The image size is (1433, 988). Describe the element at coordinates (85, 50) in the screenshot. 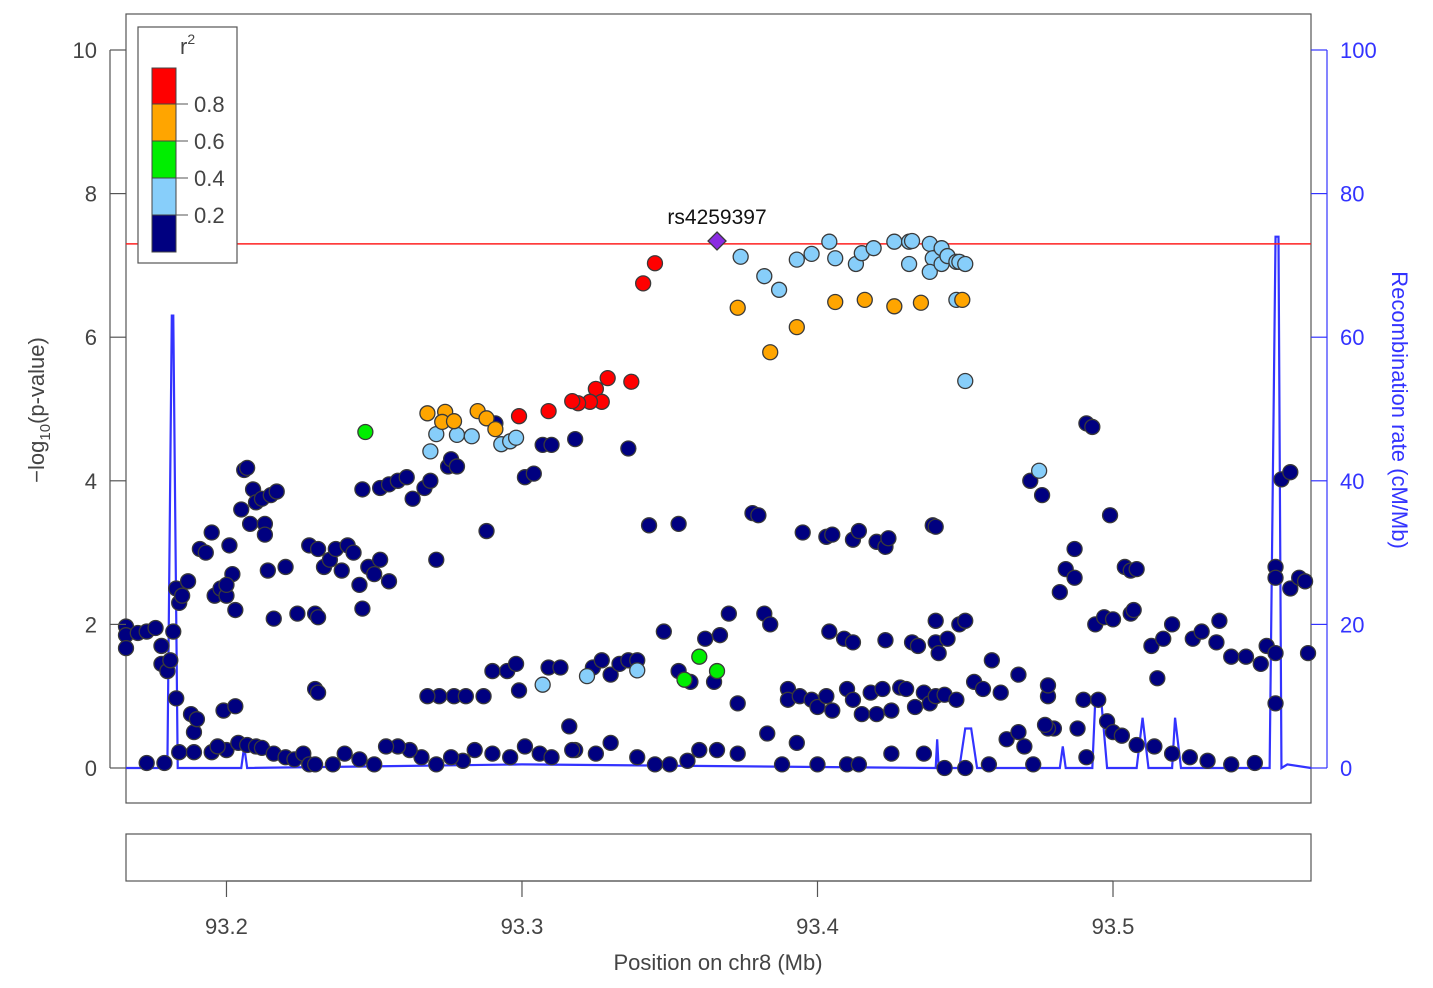

I see `y-tick-label: 10` at that location.